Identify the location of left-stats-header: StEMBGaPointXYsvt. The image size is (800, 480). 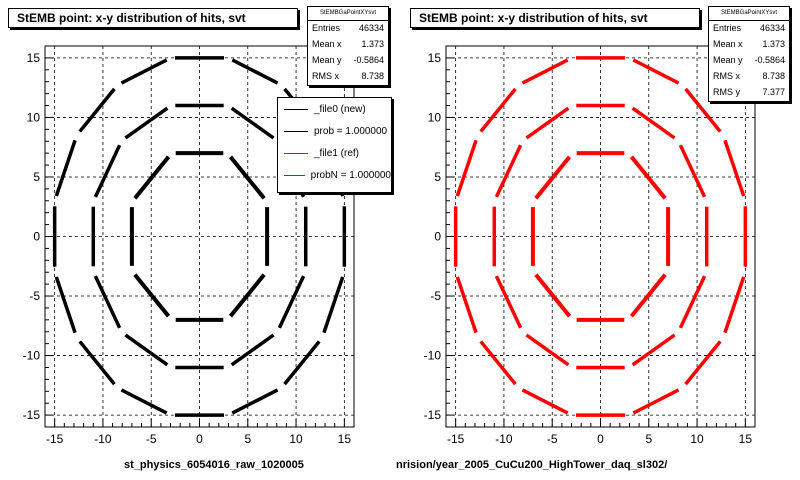
(348, 14).